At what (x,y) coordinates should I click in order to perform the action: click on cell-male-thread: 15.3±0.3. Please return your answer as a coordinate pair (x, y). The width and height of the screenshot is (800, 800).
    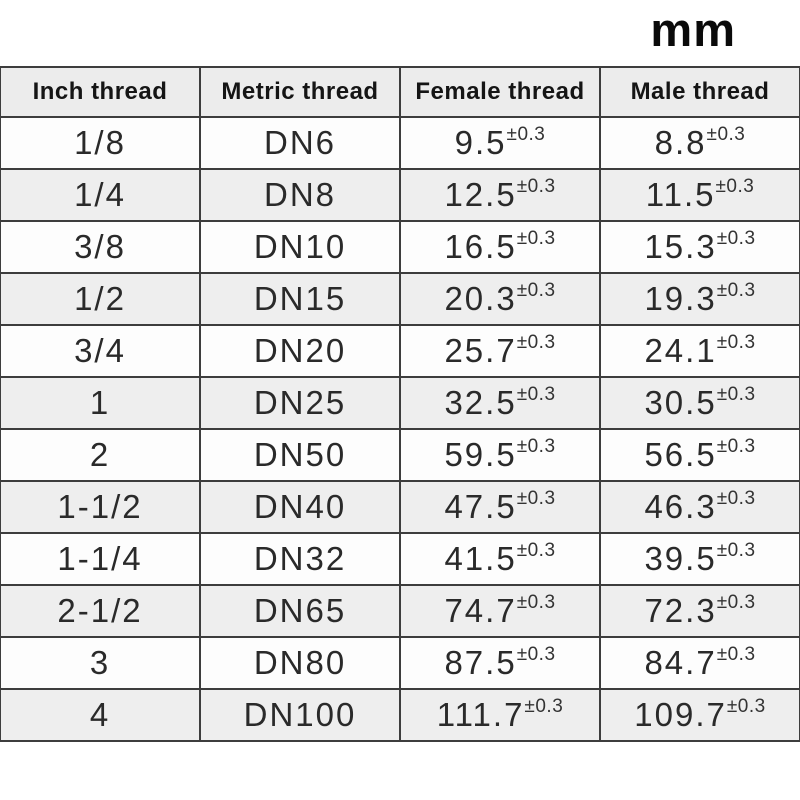
    Looking at the image, I should click on (699, 247).